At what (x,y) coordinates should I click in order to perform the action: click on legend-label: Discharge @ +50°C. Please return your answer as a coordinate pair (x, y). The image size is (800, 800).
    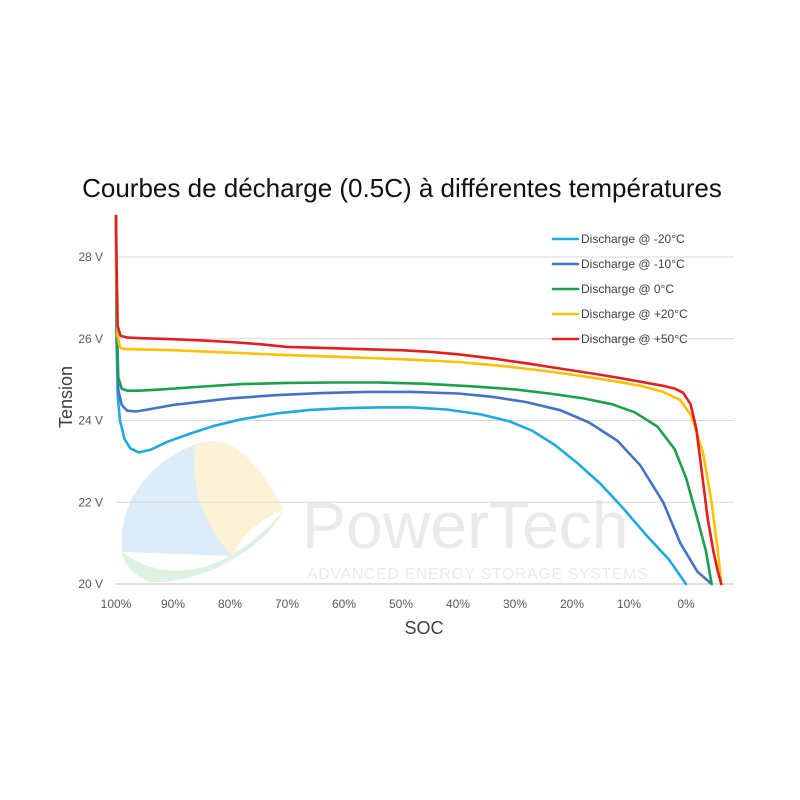
    Looking at the image, I should click on (634, 339).